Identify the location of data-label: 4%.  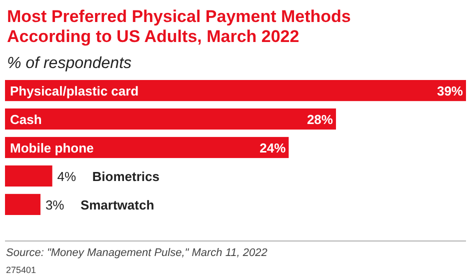
(67, 176).